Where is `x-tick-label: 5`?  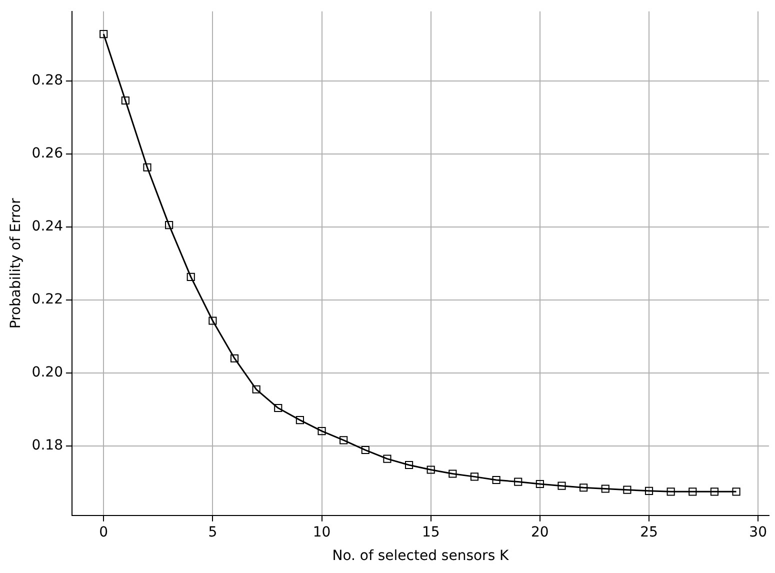 x-tick-label: 5 is located at coordinates (213, 532).